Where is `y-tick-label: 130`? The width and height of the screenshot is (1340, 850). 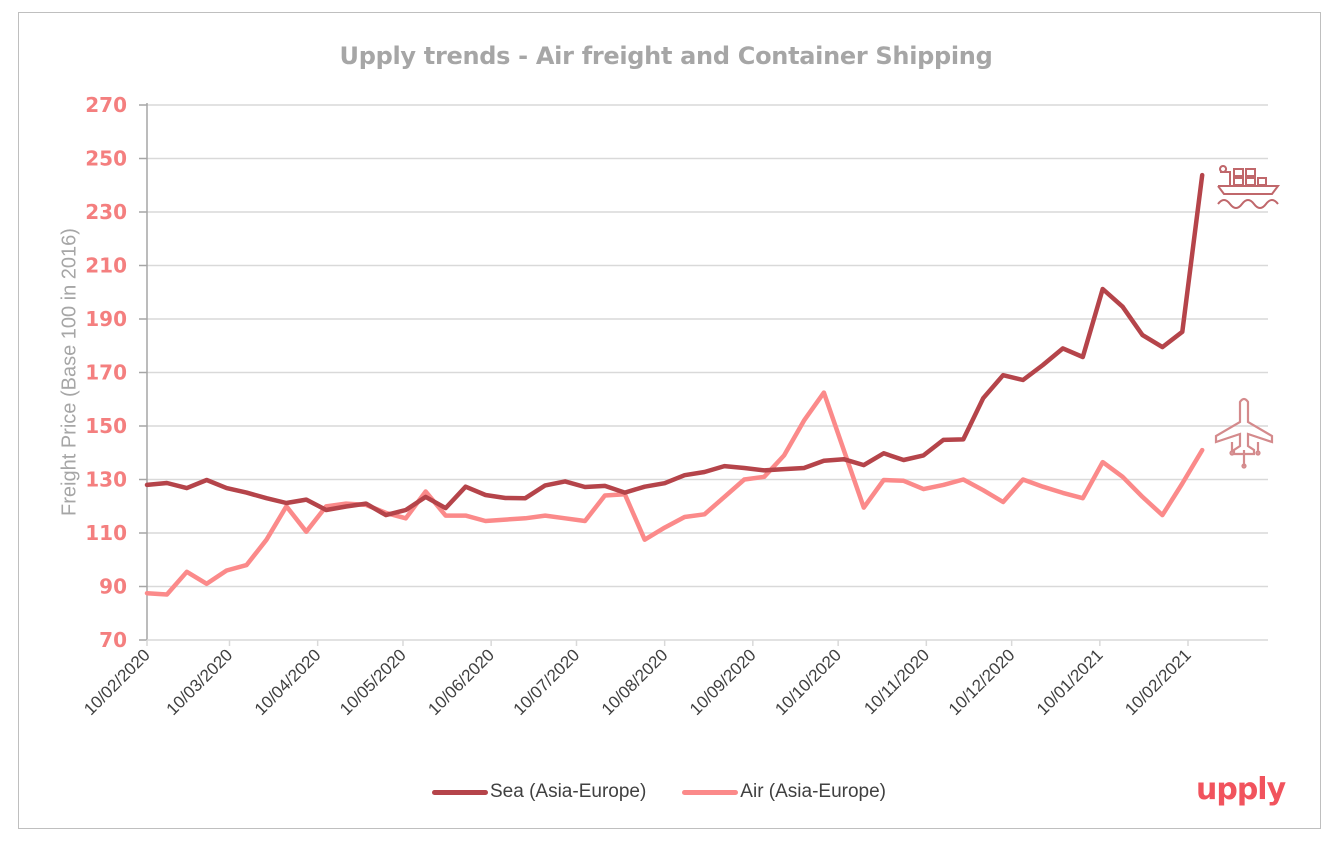 y-tick-label: 130 is located at coordinates (106, 480).